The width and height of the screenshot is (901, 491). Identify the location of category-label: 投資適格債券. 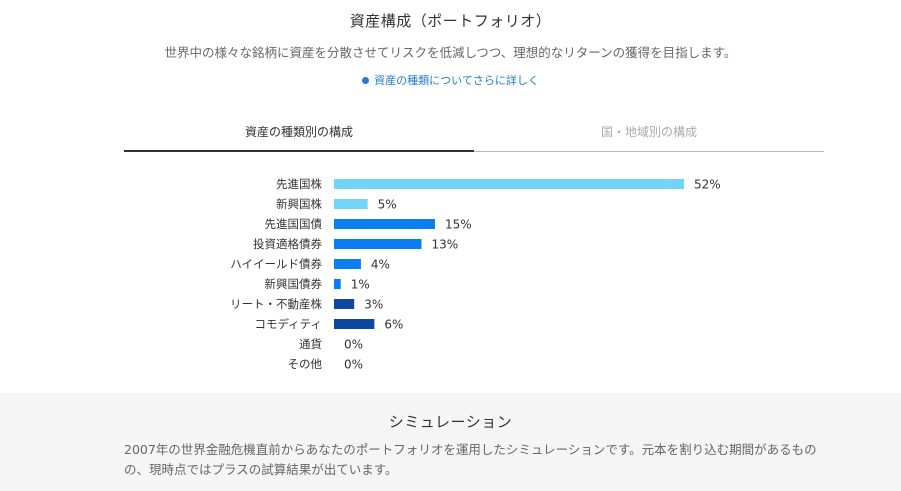
(287, 244).